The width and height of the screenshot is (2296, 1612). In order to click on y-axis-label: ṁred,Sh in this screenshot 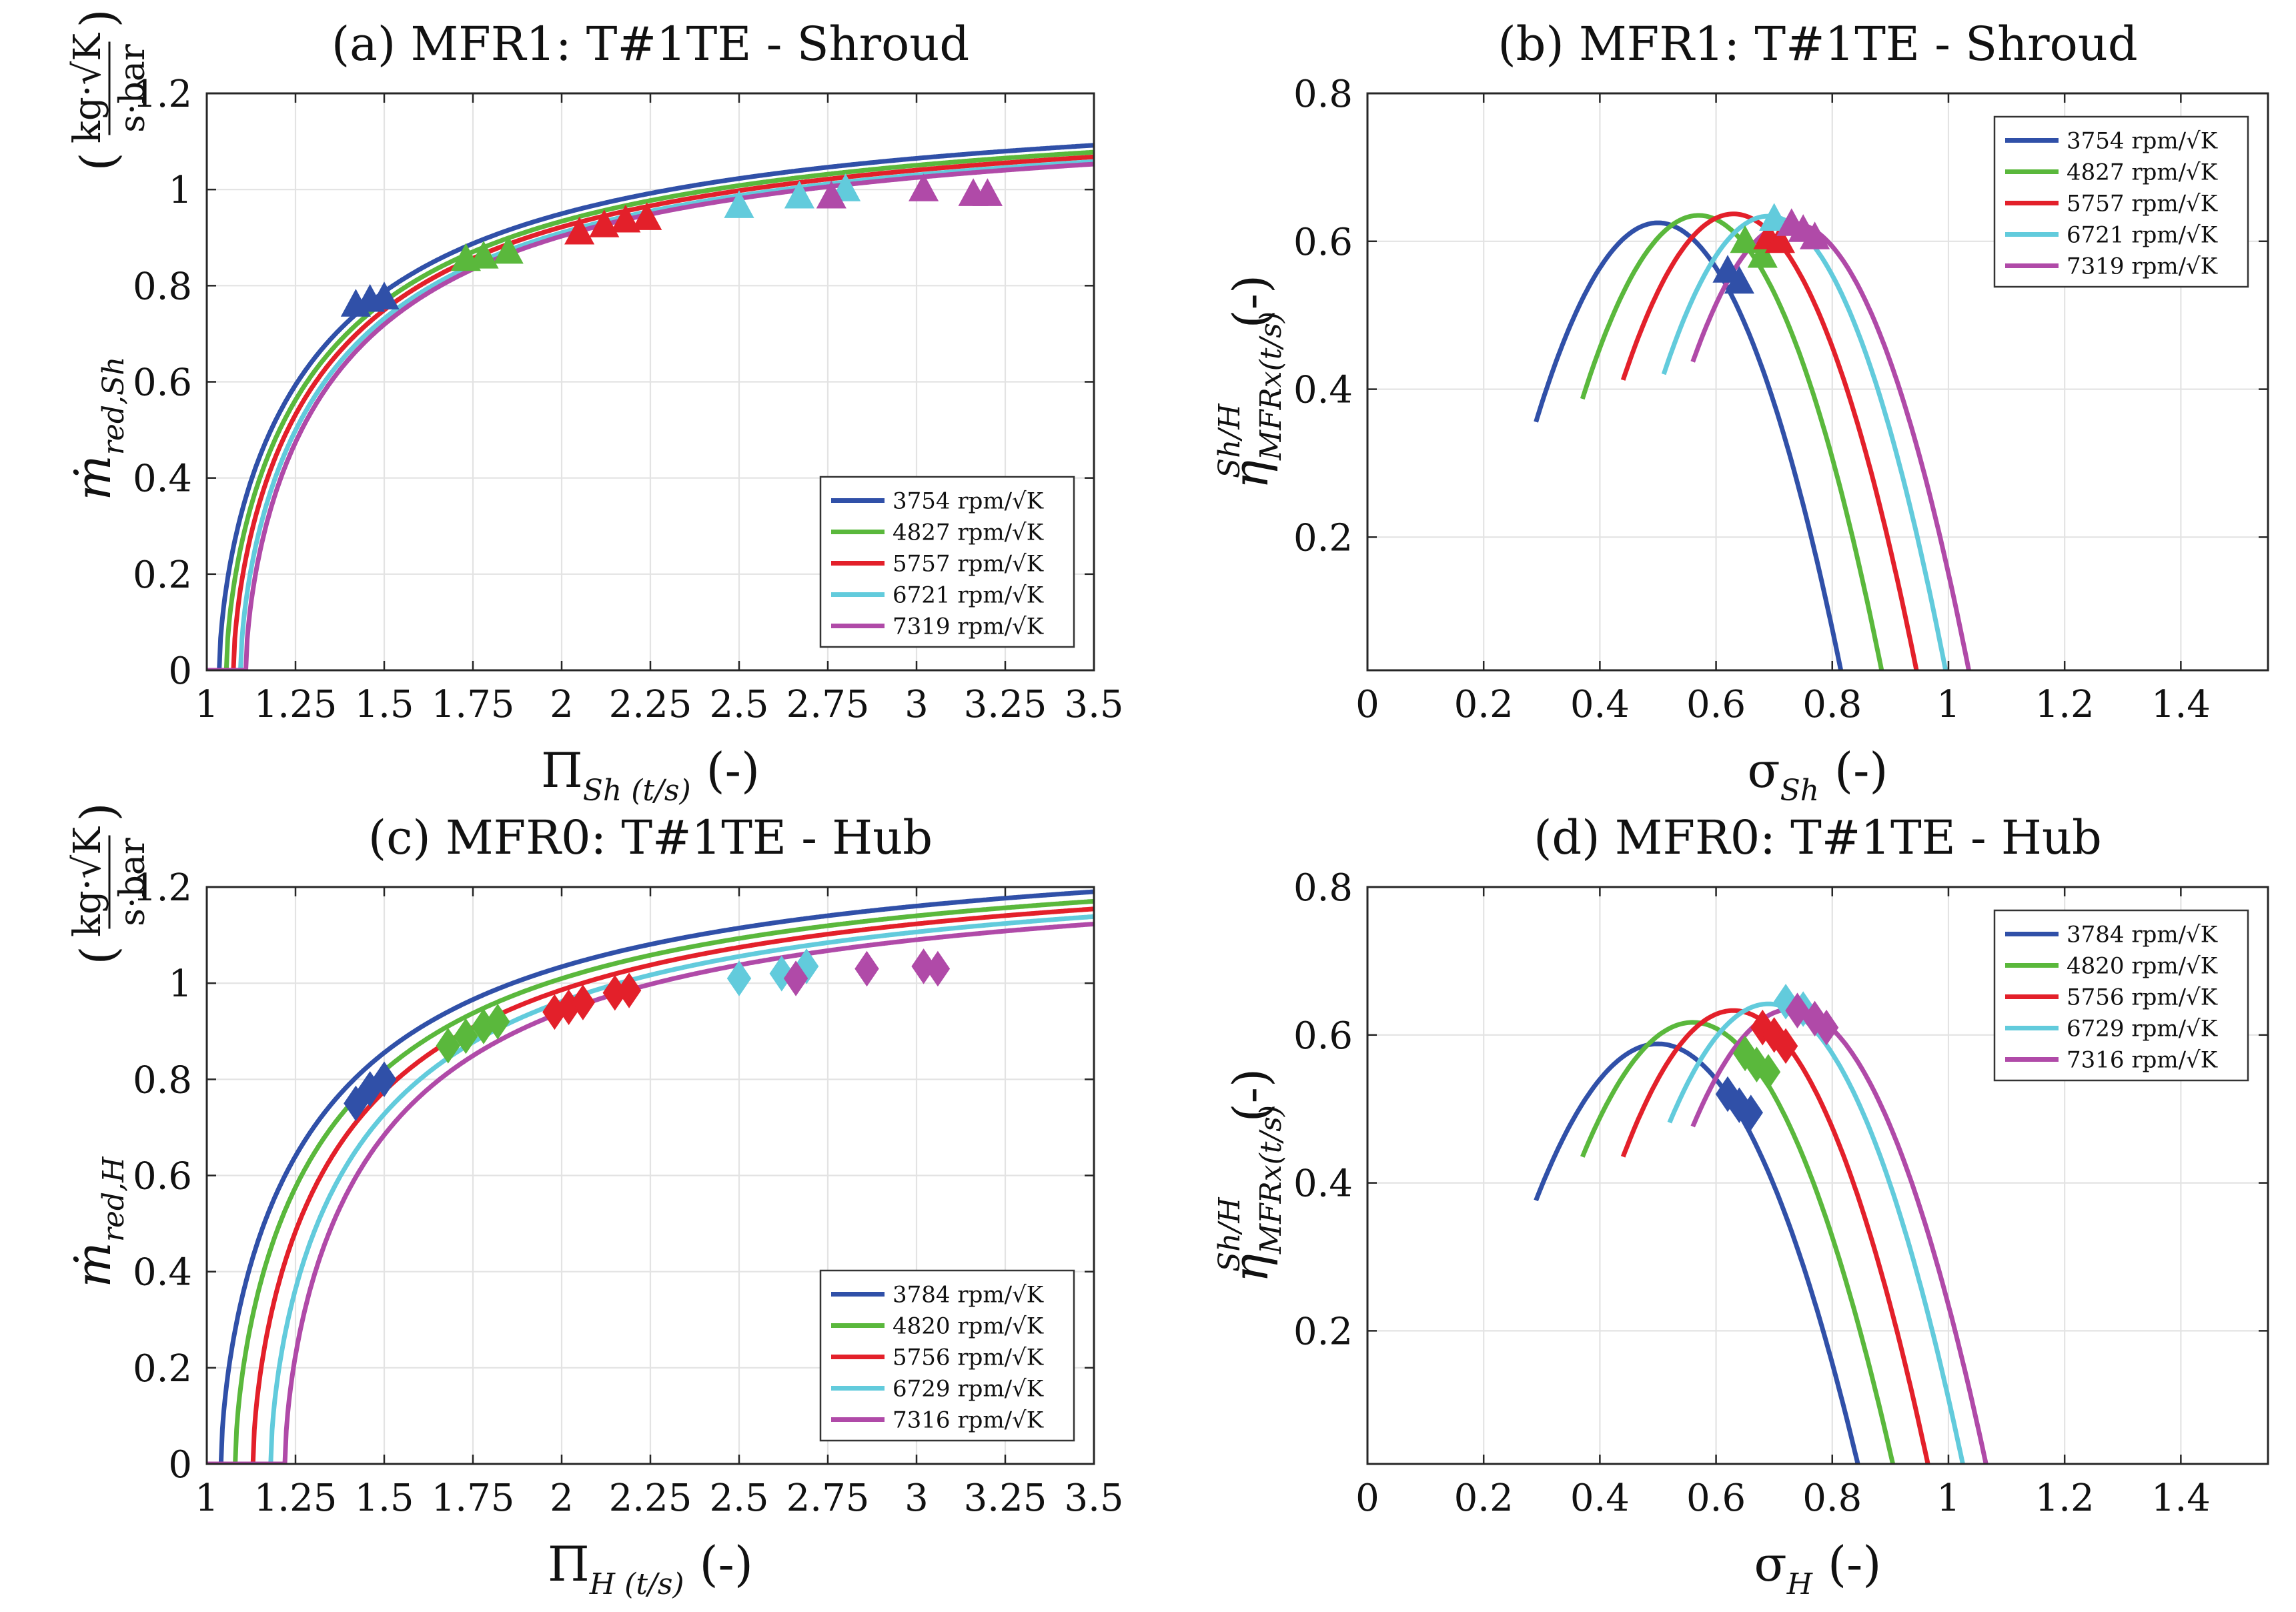, I will do `click(98, 429)`.